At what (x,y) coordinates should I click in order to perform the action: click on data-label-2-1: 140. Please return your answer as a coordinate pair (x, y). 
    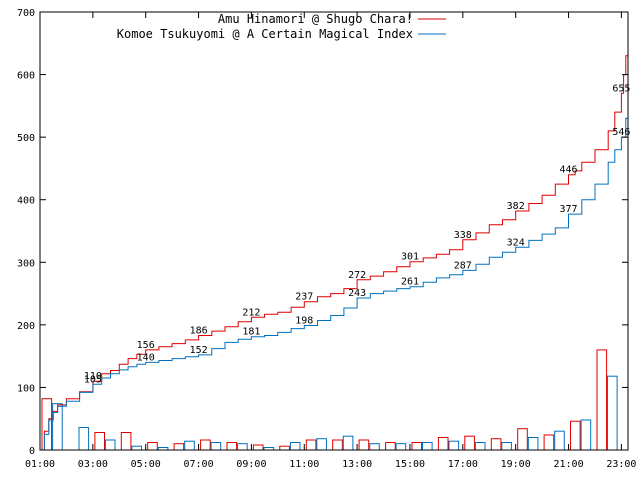
    Looking at the image, I should click on (146, 357).